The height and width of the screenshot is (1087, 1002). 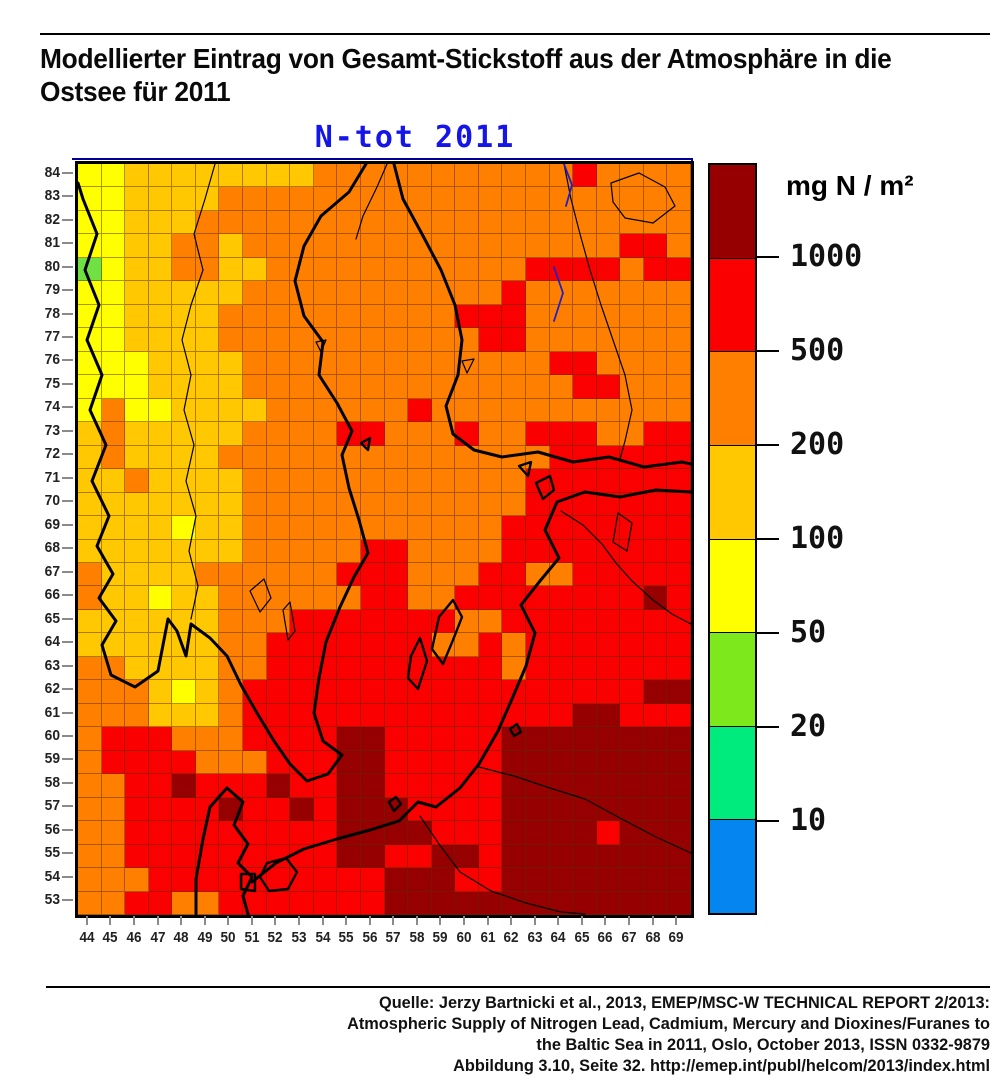 What do you see at coordinates (181, 937) in the screenshot?
I see `x-axis-label: 48` at bounding box center [181, 937].